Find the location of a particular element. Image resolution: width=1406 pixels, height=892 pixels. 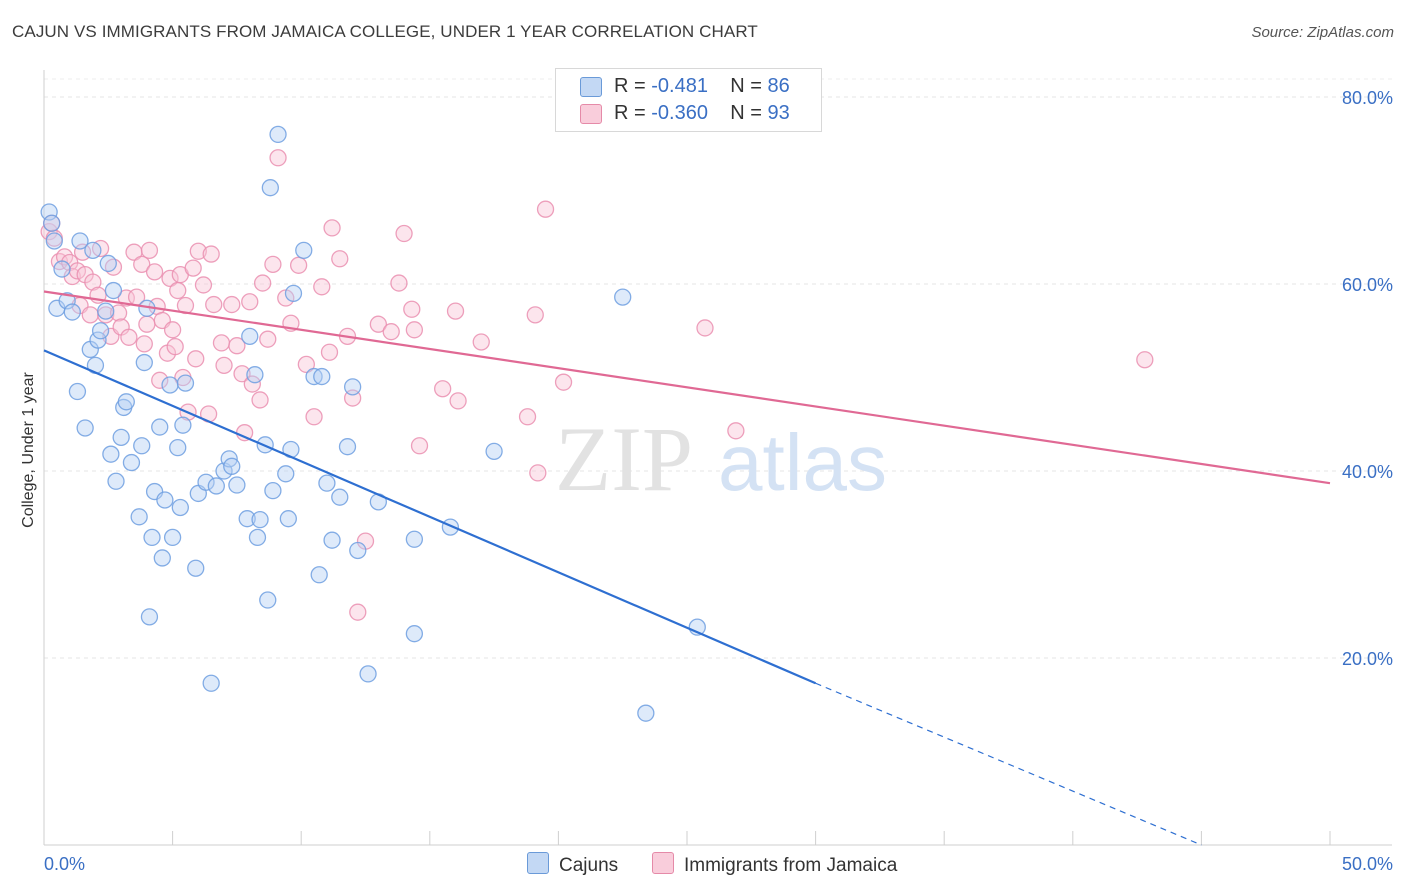

legend-n-value: 86 is located at coordinates (778, 86).